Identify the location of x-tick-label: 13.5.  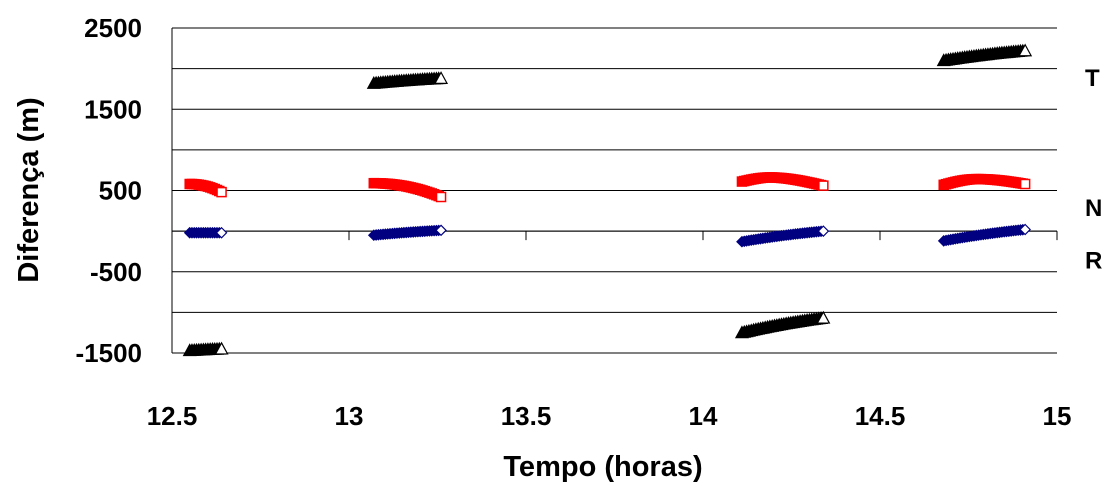
(526, 416).